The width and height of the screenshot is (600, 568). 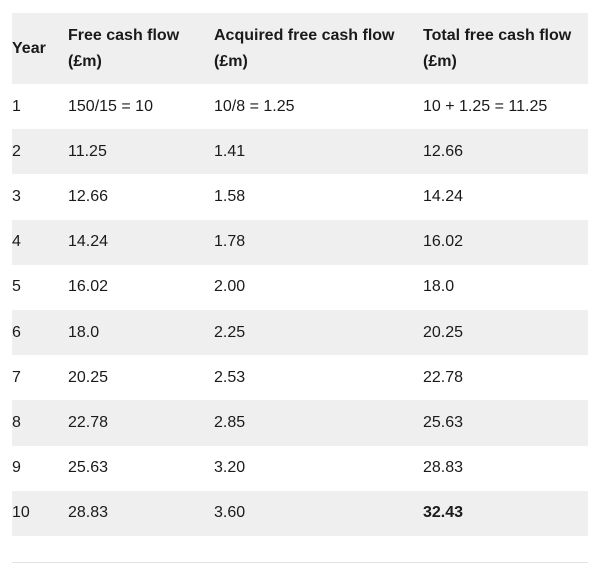 I want to click on free-cash-flow-cell: 20.25, so click(x=88, y=377).